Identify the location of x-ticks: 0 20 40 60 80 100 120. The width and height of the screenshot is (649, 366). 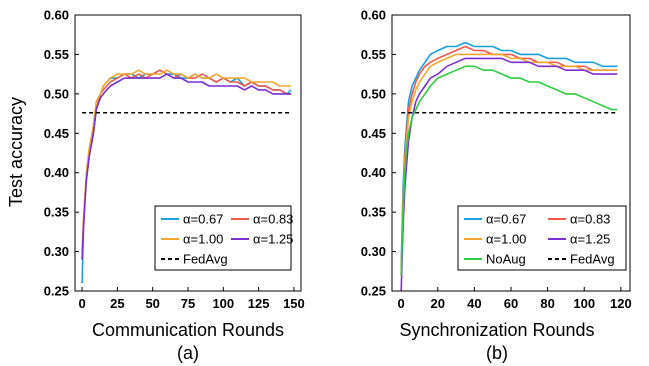
(515, 299).